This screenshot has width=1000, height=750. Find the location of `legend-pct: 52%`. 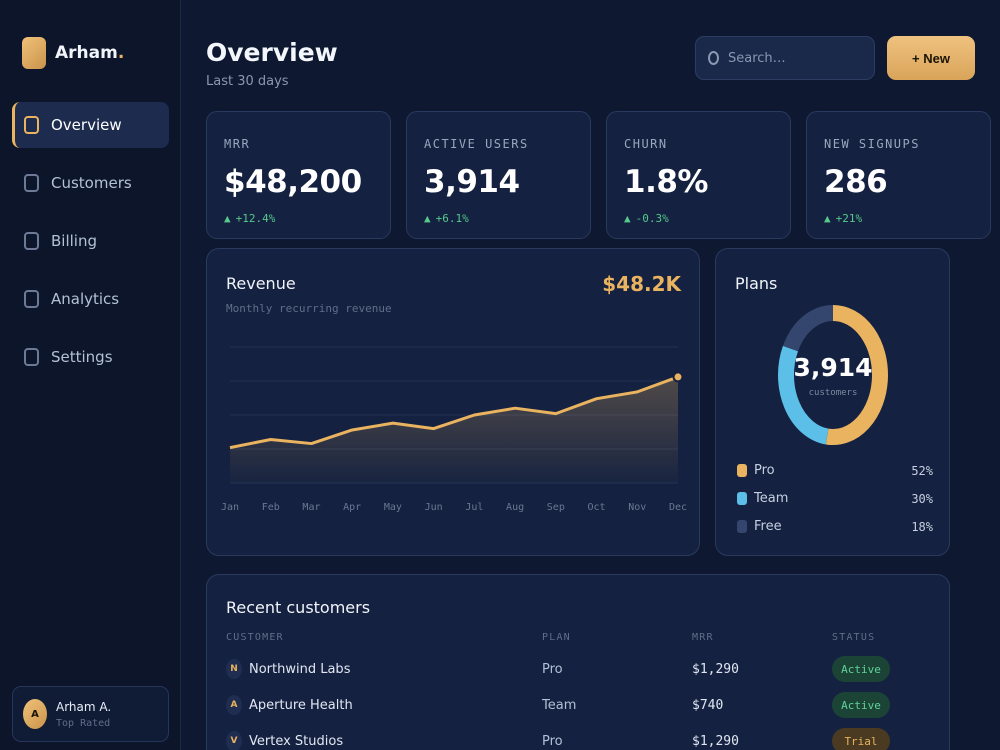

legend-pct: 52% is located at coordinates (922, 470).